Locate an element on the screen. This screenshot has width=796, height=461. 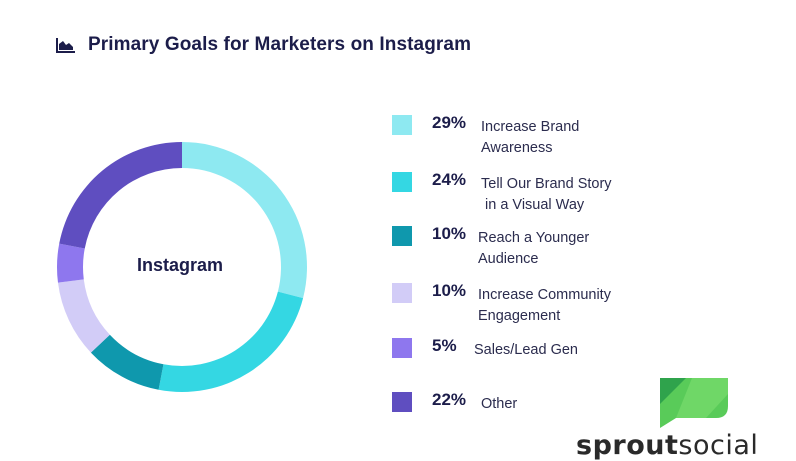
sprout-social-logo: sproutsocial is located at coordinates (686, 417).